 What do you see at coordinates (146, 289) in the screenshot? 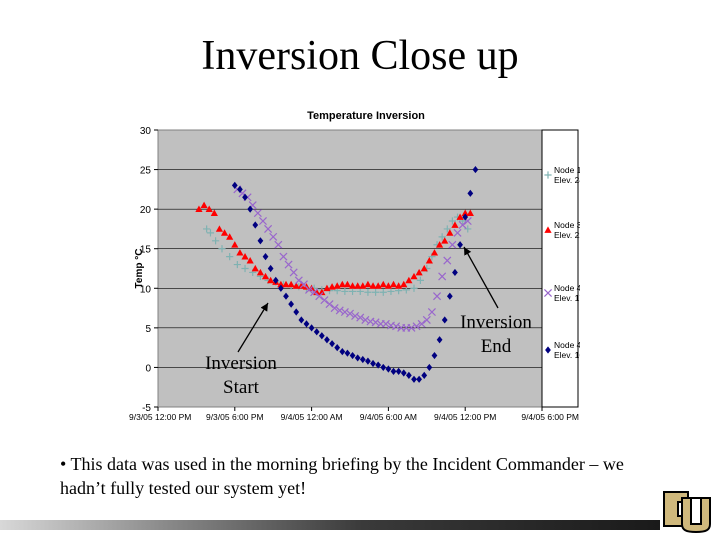
I see `y-tick-label: 10` at bounding box center [146, 289].